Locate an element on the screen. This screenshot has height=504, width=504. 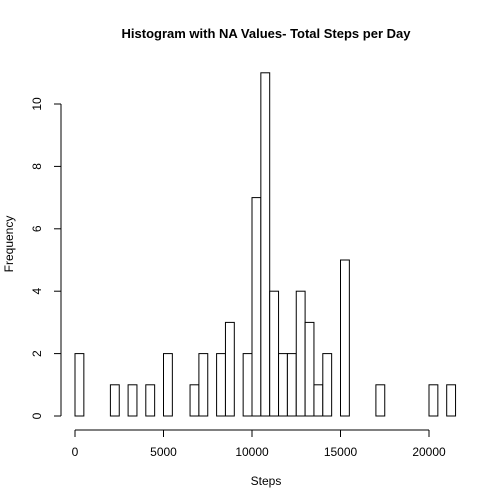
y-tick-label: 8 is located at coordinates (37, 166).